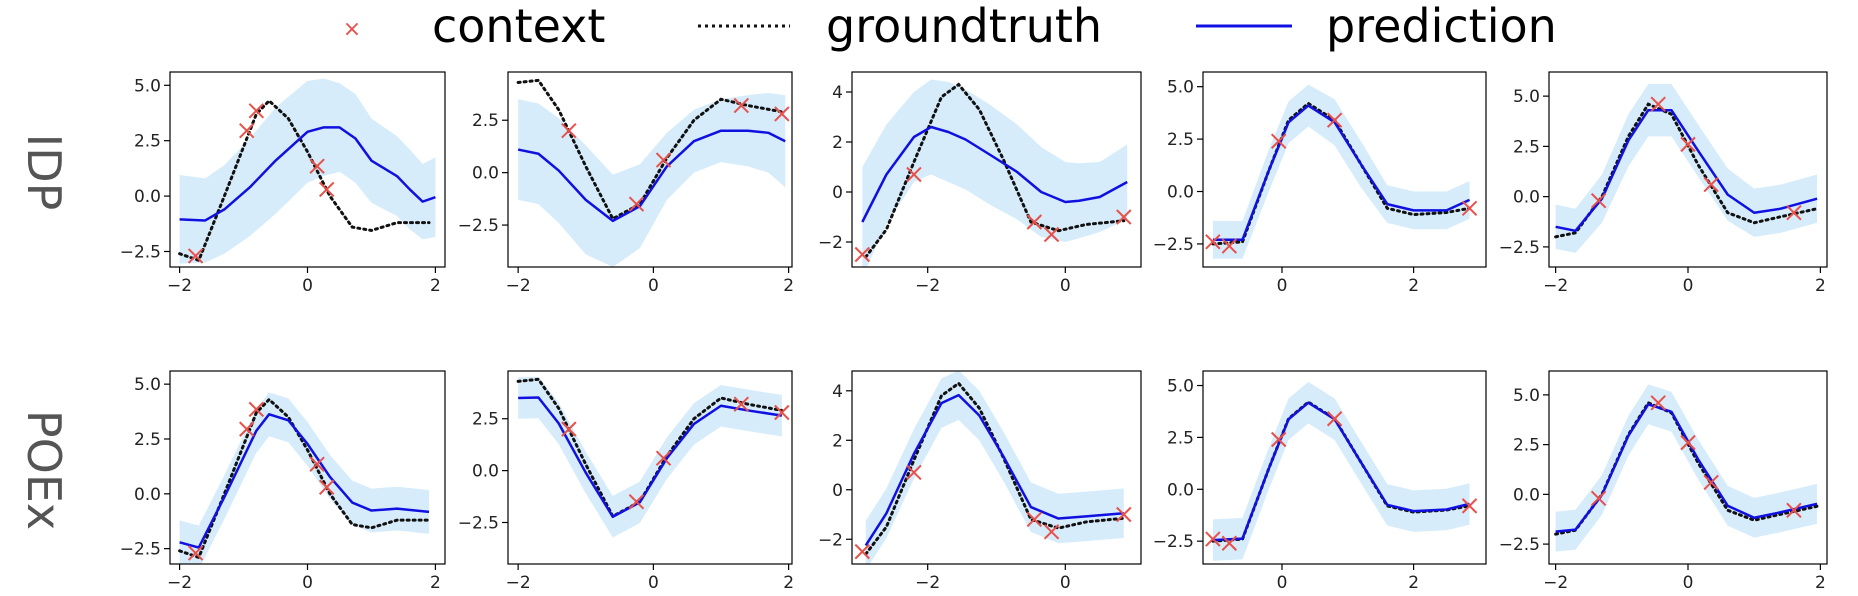 Image resolution: width=1858 pixels, height=596 pixels. What do you see at coordinates (830, 243) in the screenshot?
I see `y-tick-label: −2` at bounding box center [830, 243].